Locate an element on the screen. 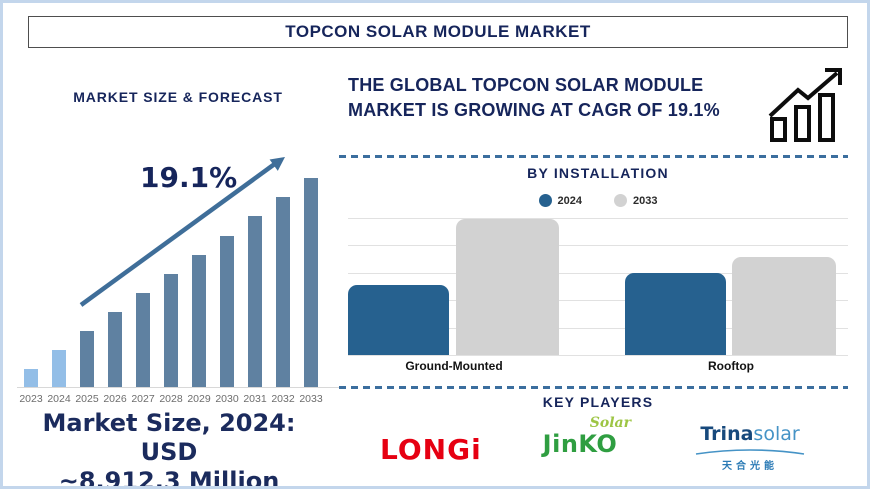 This screenshot has height=489, width=870. forecast-bar-2025 is located at coordinates (87, 359).